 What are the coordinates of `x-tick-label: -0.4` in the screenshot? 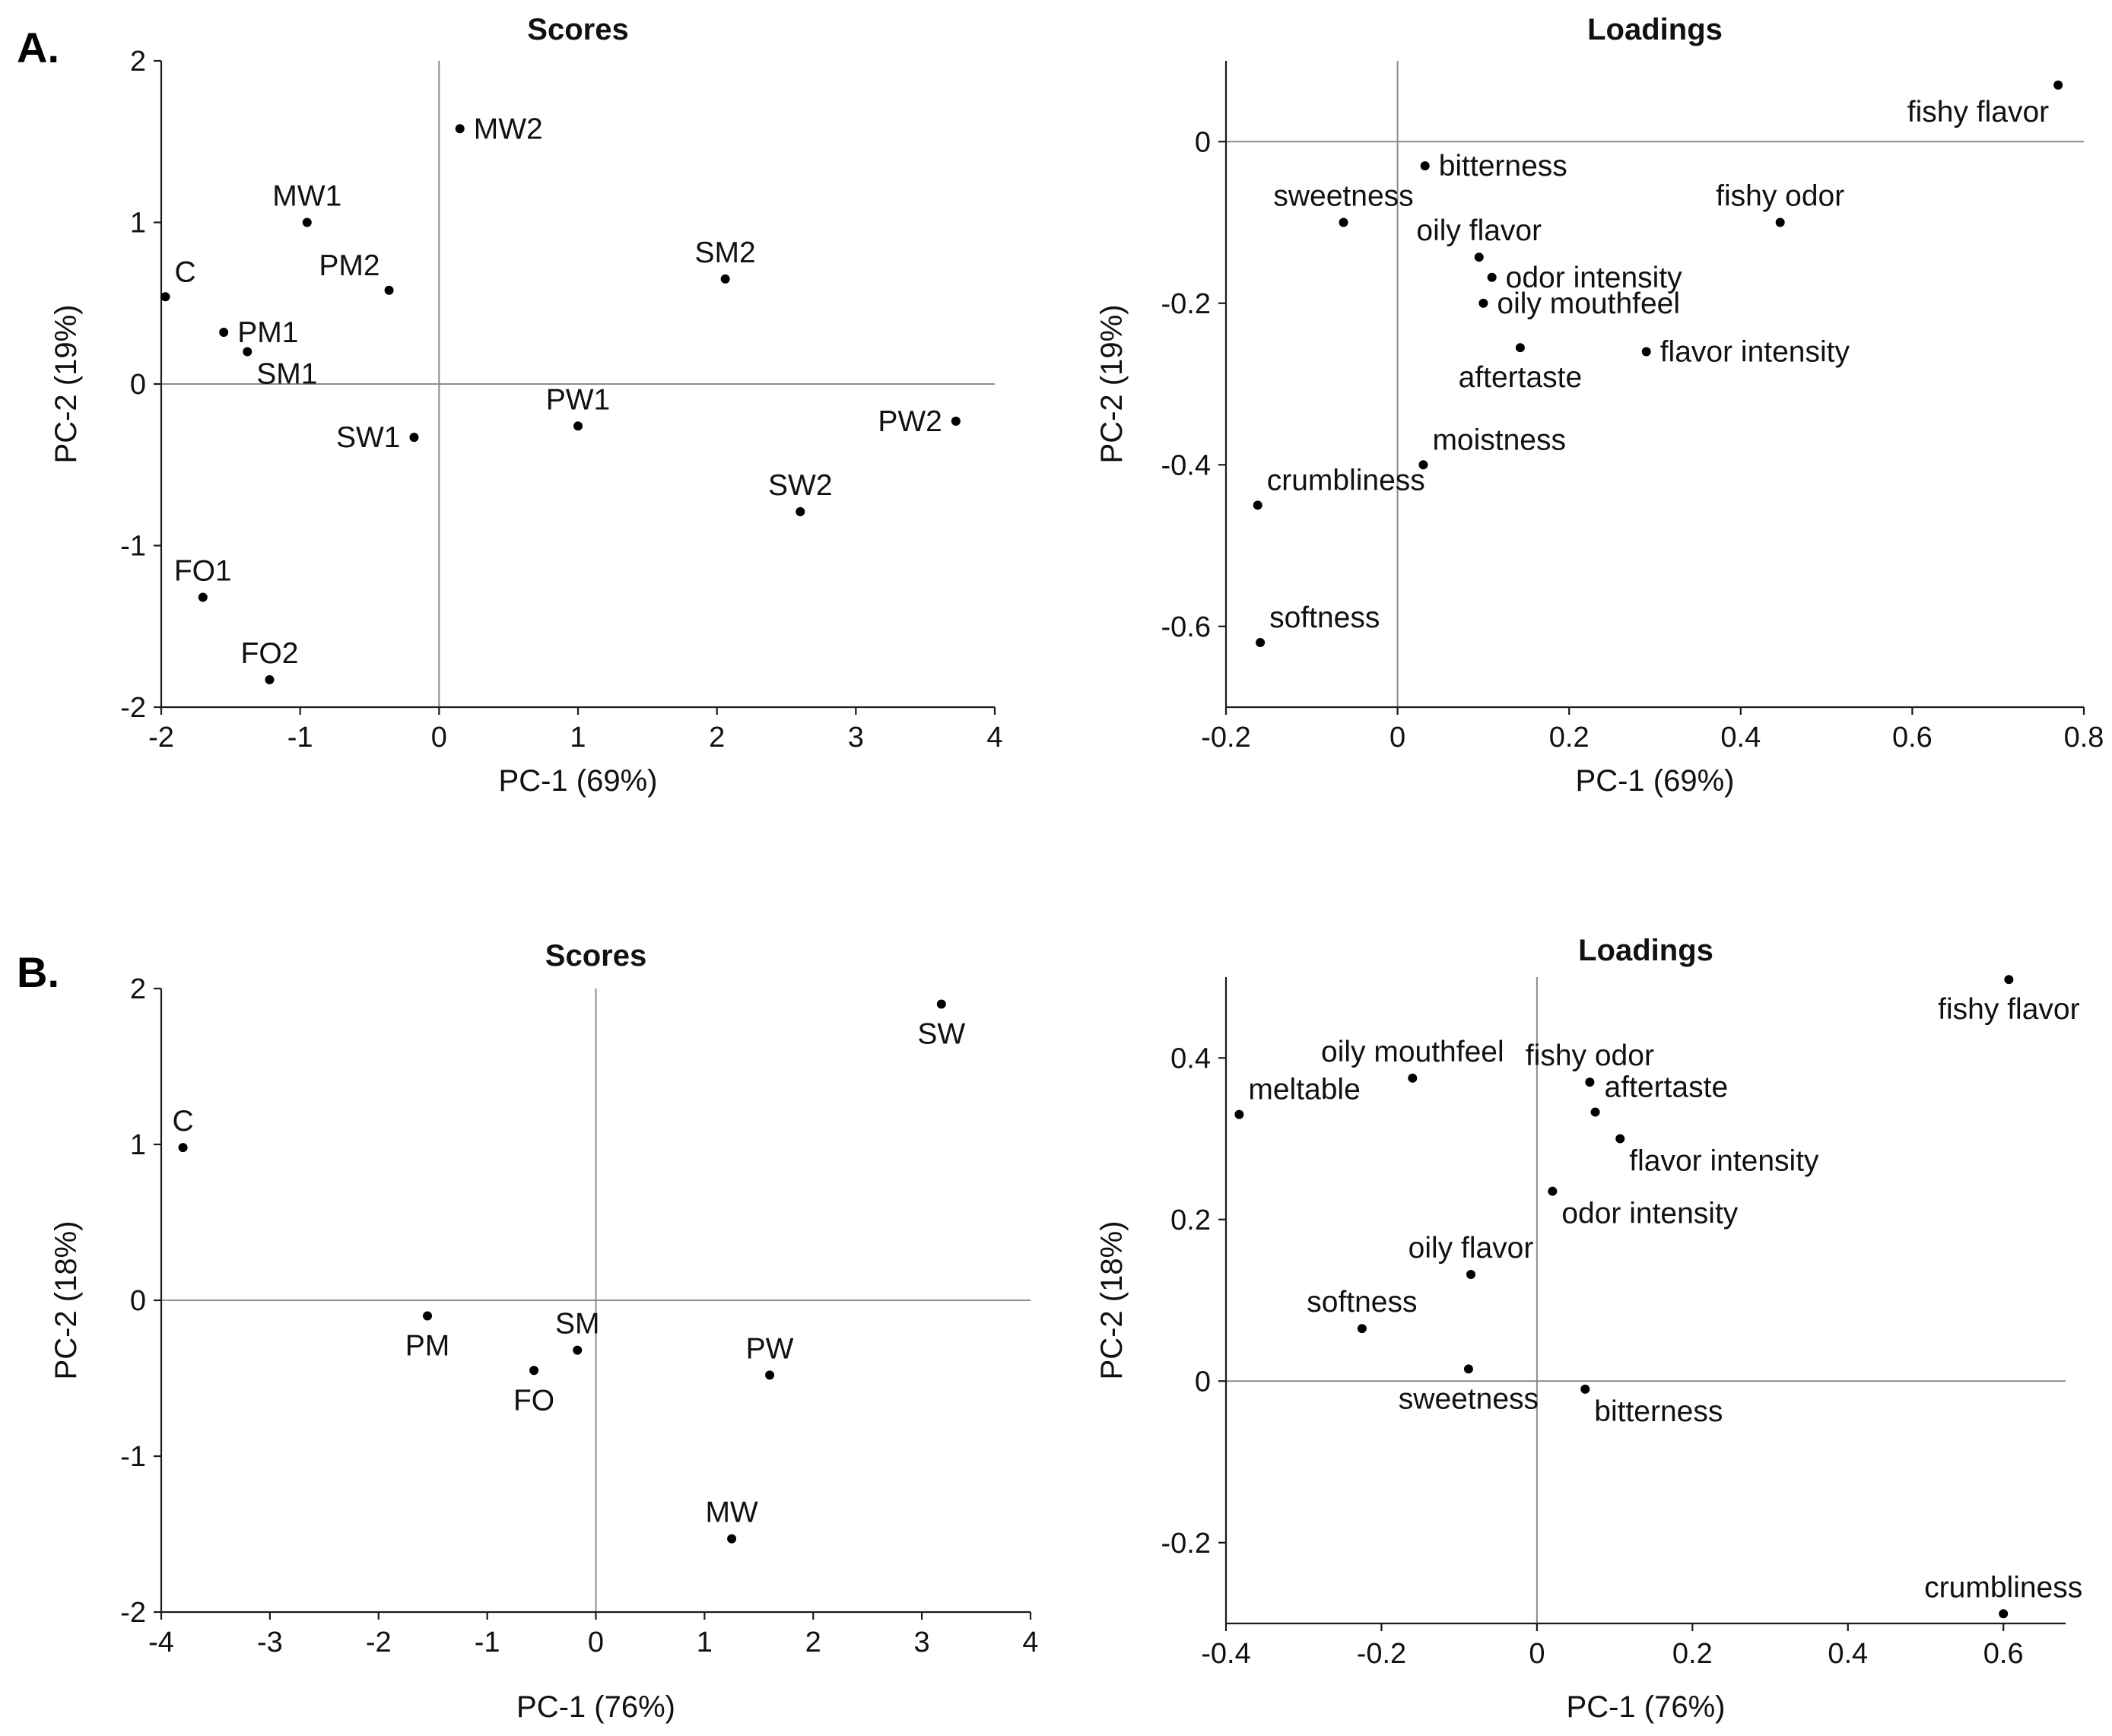 It's located at (1225, 1654).